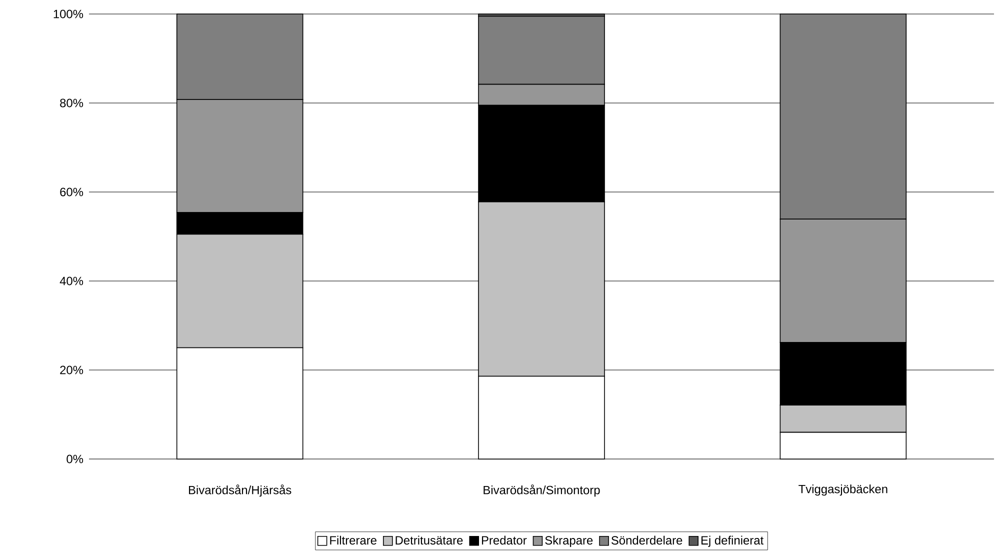 Image resolution: width=997 pixels, height=558 pixels. I want to click on y-tick-label: 0%, so click(75, 459).